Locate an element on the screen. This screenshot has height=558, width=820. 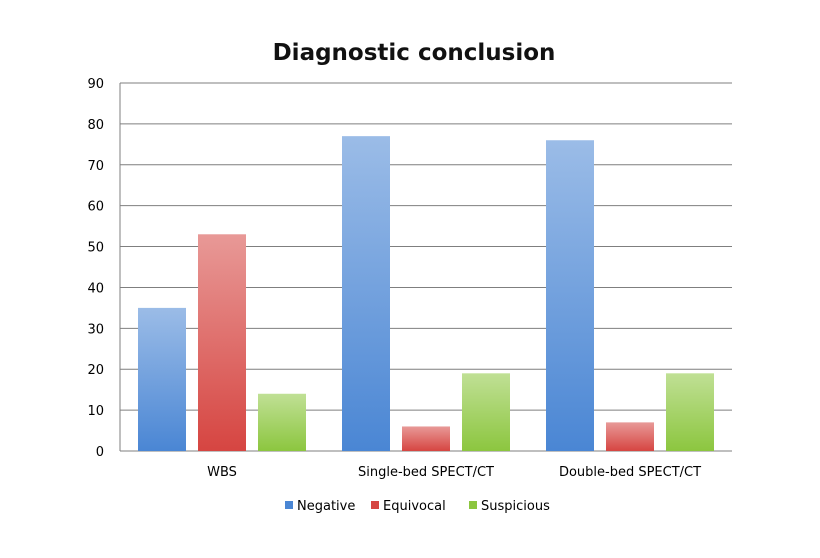
chart-title: Diagnostic conclusion is located at coordinates (414, 53).